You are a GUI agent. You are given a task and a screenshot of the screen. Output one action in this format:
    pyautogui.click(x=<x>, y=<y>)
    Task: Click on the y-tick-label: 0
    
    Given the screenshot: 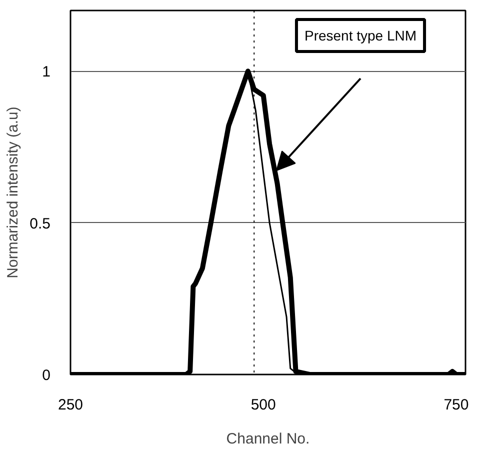 What is the action you would take?
    pyautogui.click(x=46, y=375)
    